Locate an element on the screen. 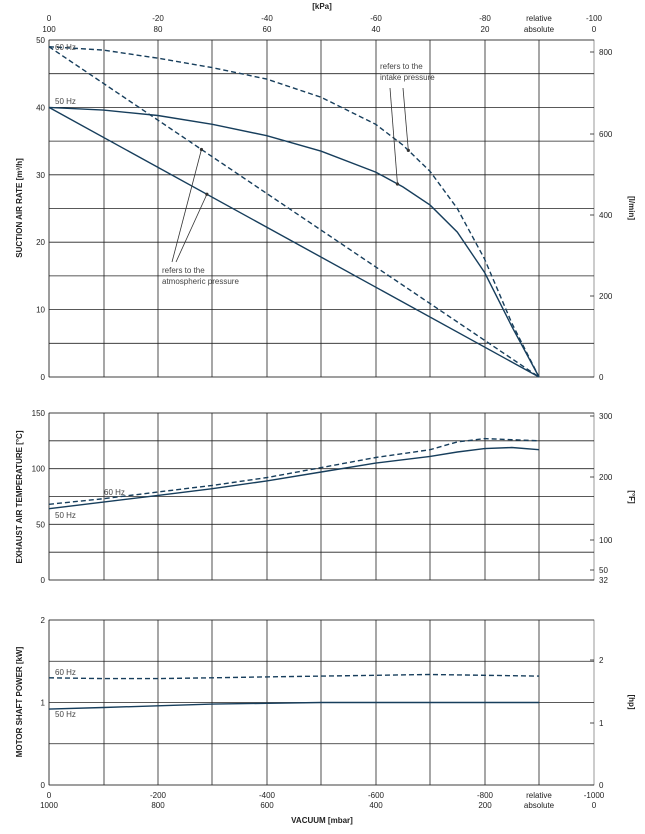 The image size is (645, 834). bottom-tick-absolute: 0 is located at coordinates (594, 805).